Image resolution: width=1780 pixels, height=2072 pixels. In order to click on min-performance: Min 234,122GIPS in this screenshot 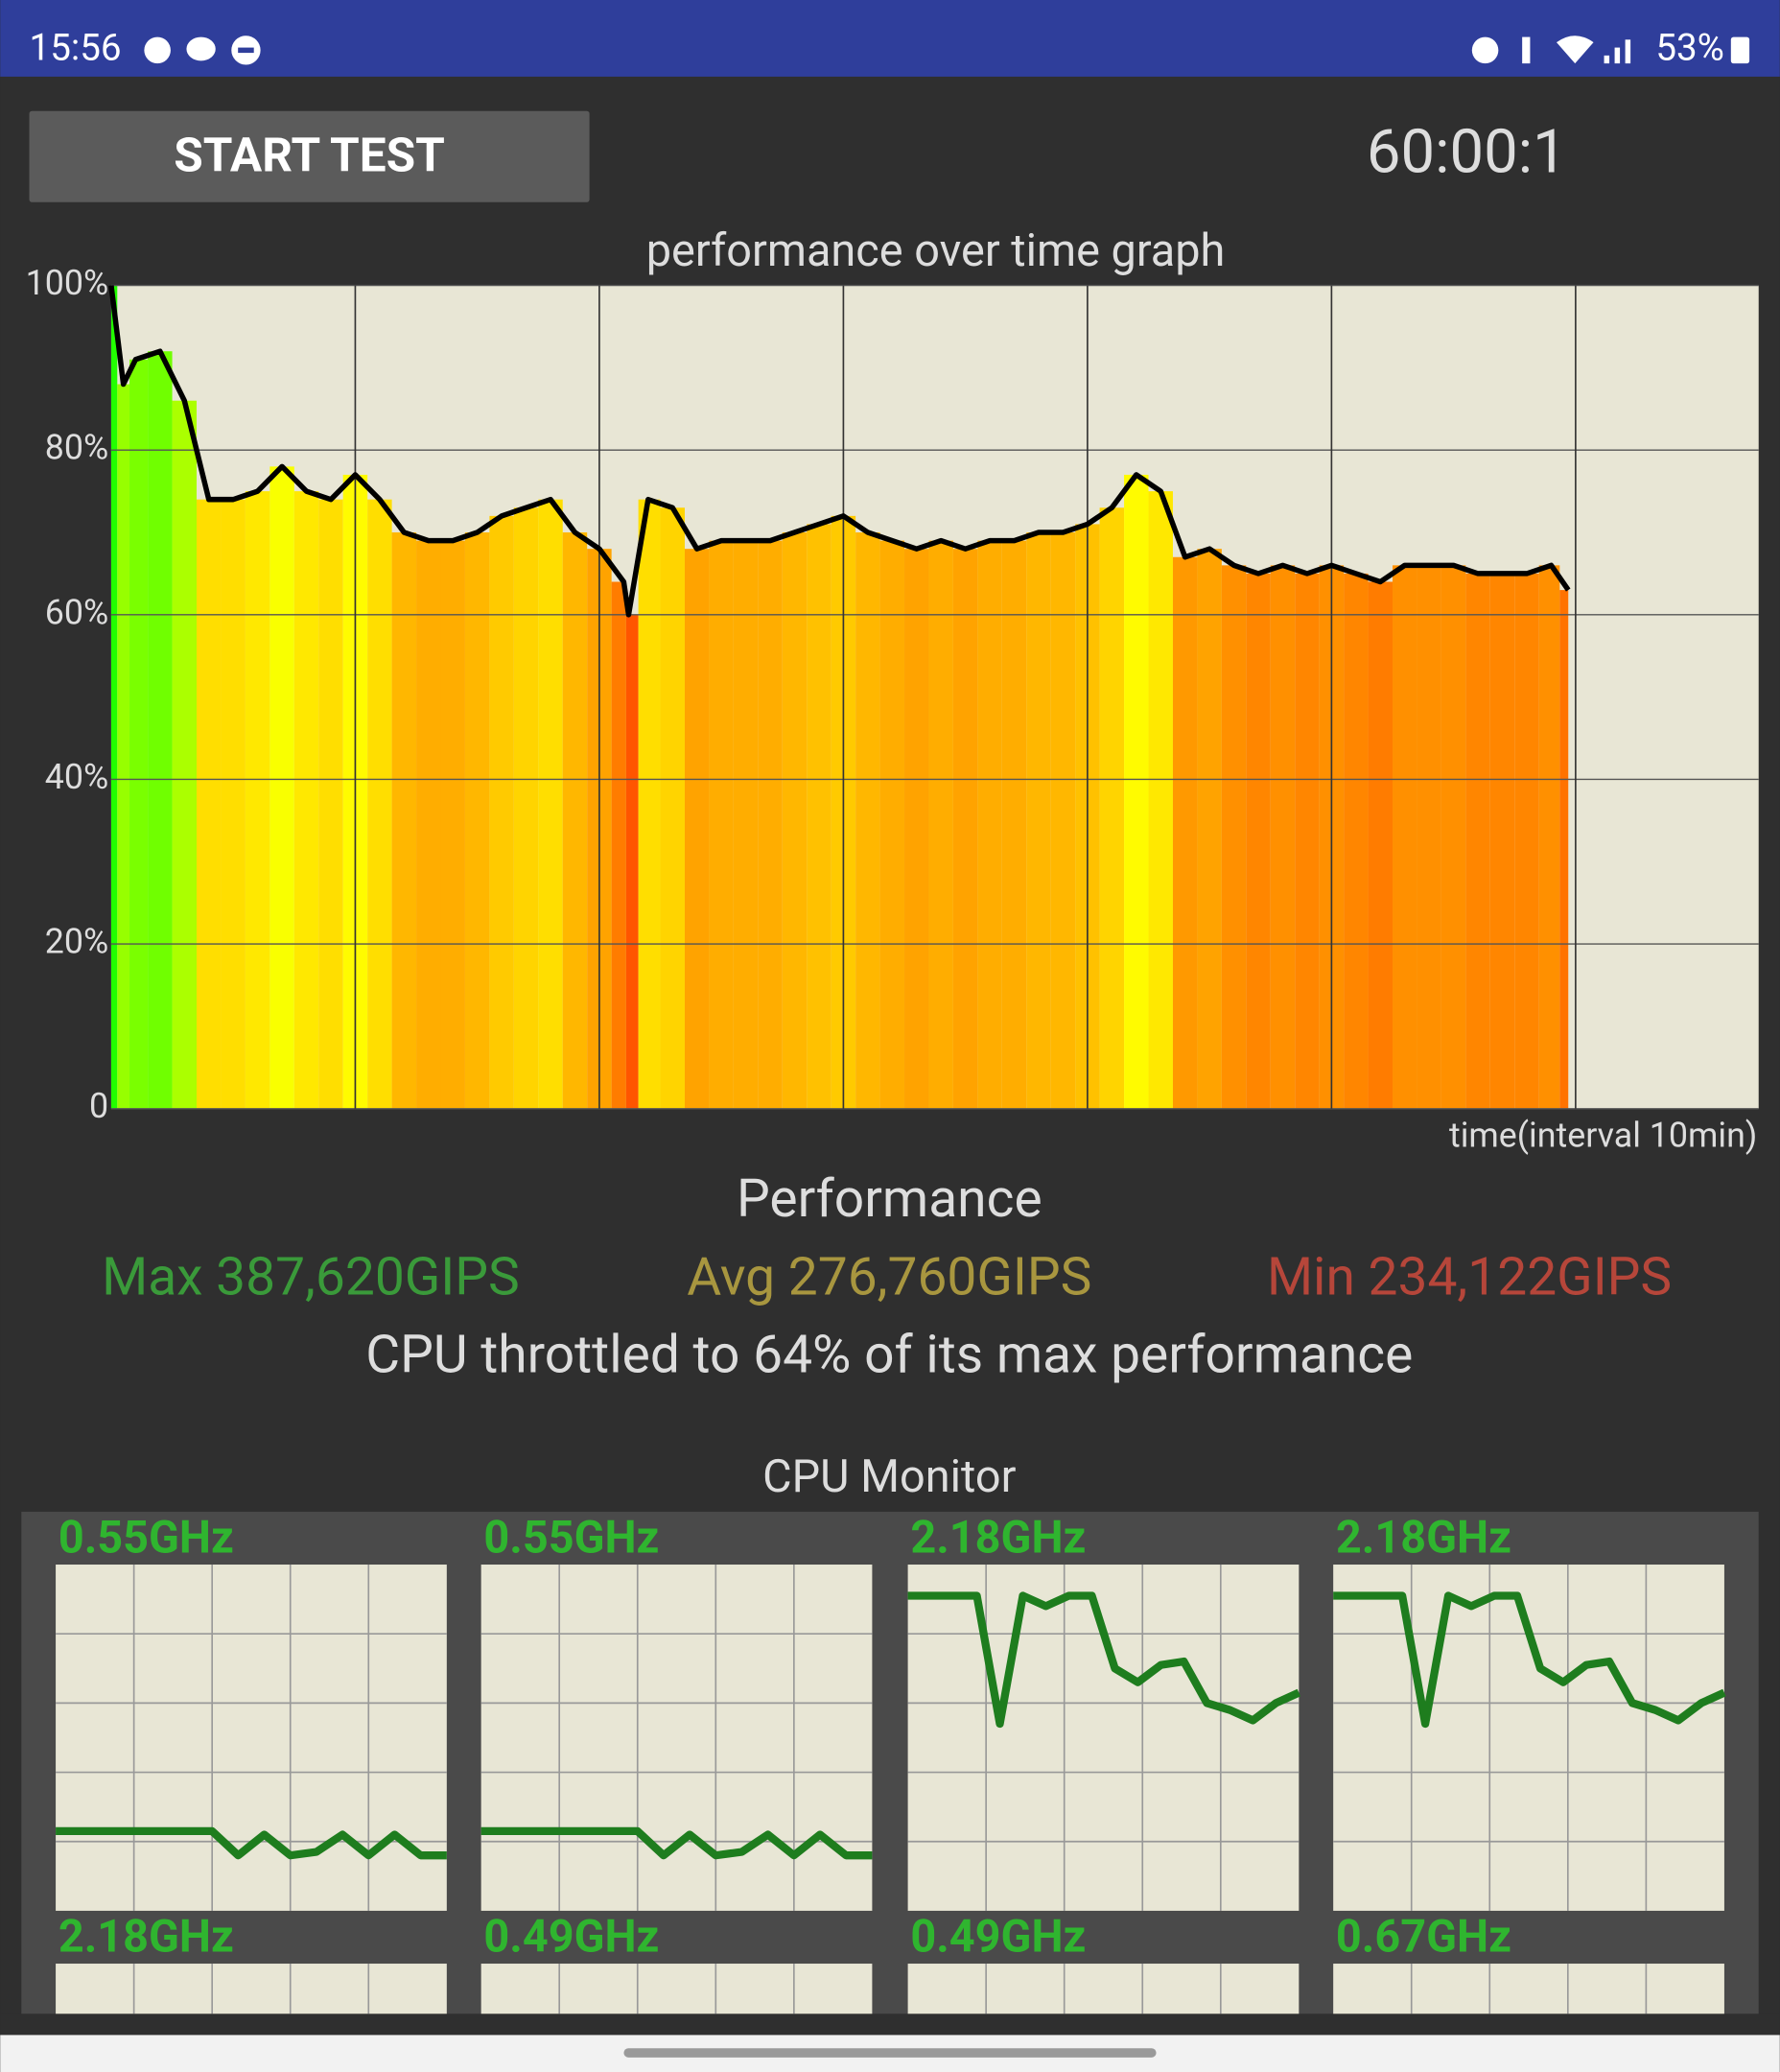, I will do `click(1469, 1276)`.